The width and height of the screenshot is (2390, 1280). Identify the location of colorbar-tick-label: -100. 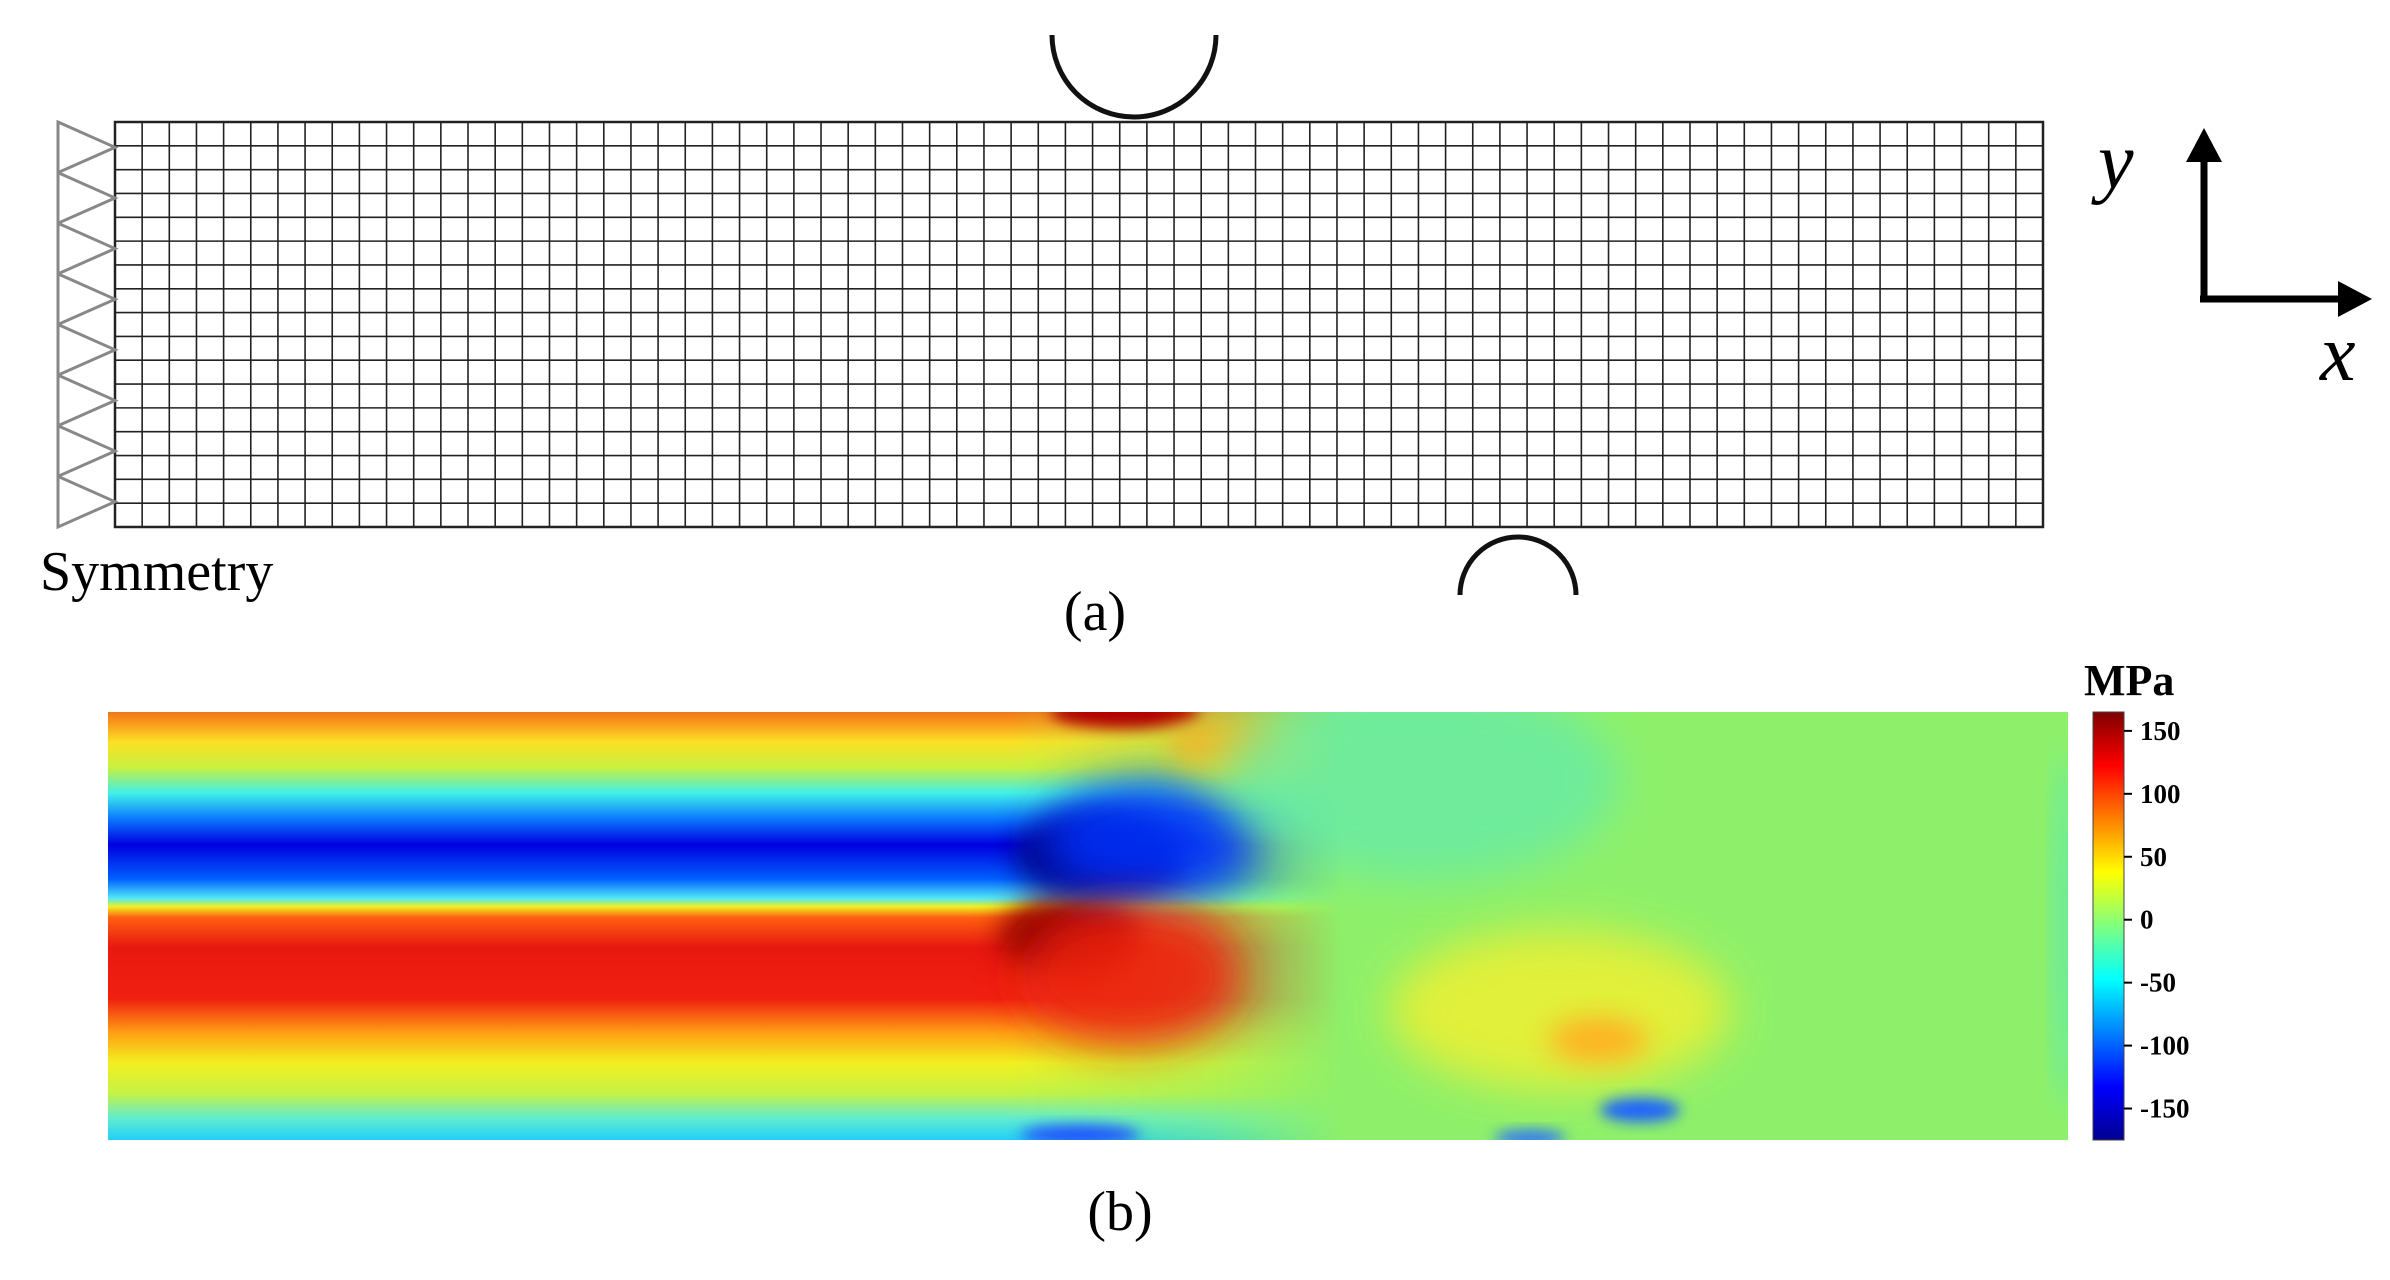
(2165, 1046).